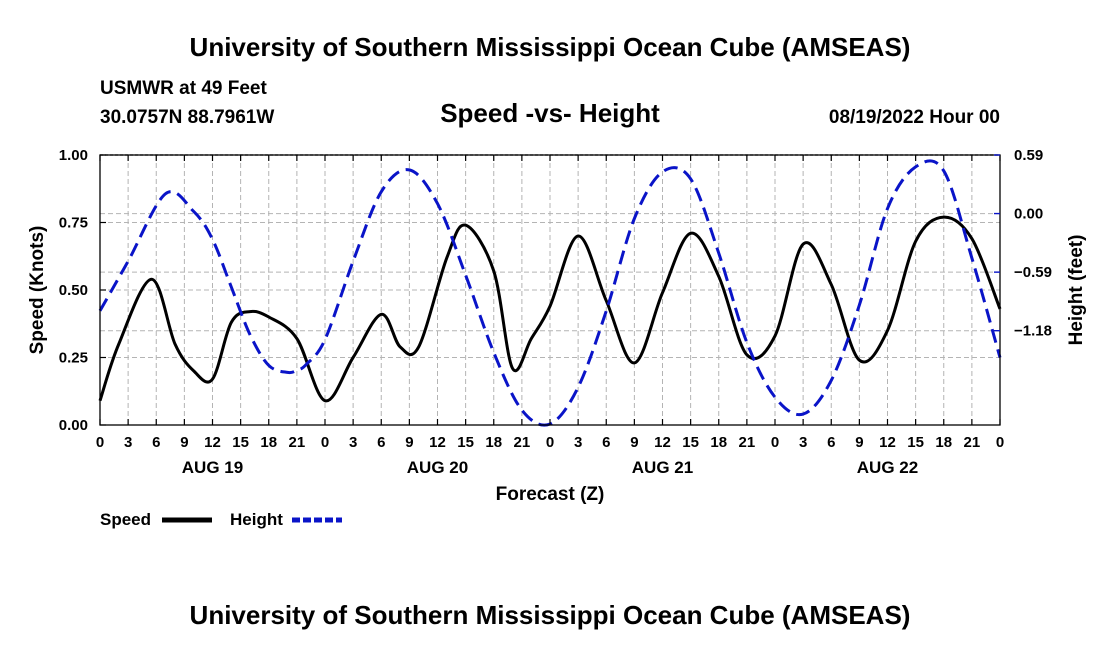  I want to click on legend-speed-label: Speed, so click(125, 519).